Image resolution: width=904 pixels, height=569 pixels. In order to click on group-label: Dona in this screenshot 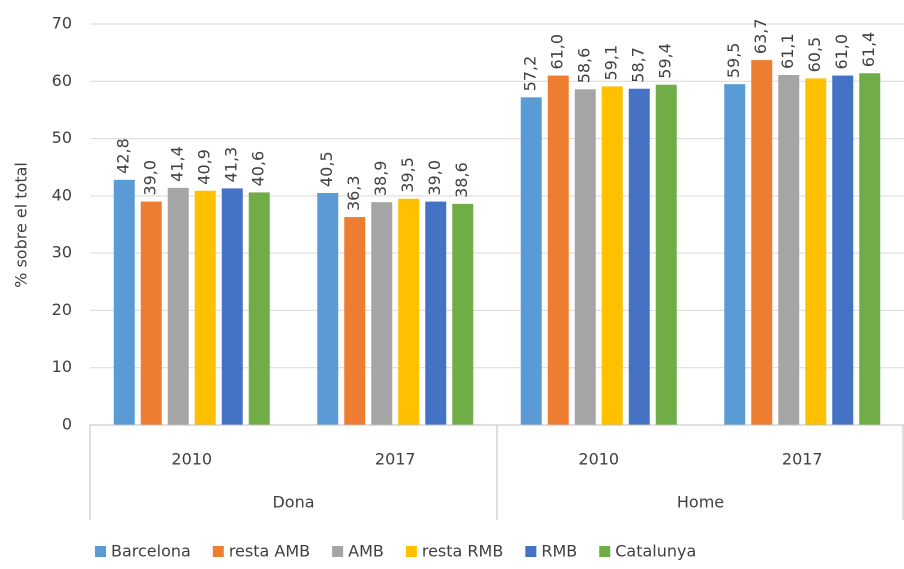, I will do `click(293, 502)`.